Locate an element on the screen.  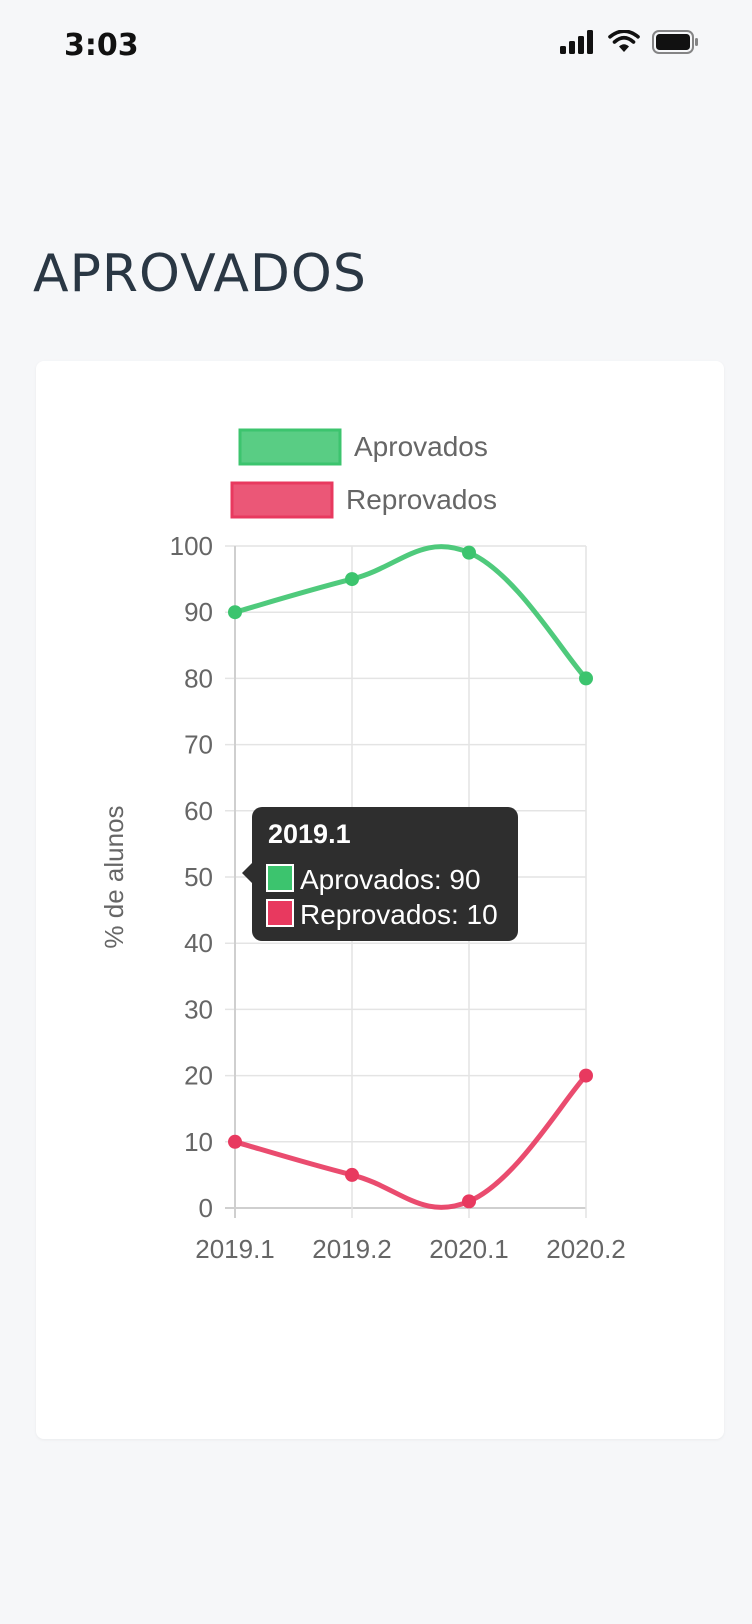
tooltip-line-aprovados: Aprovados: 90 is located at coordinates (390, 879).